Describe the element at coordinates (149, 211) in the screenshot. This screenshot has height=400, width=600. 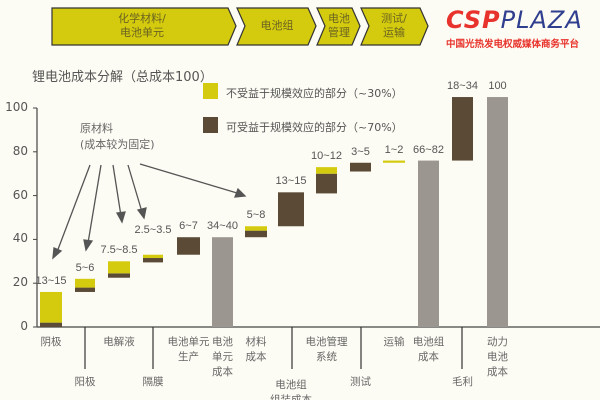
I see `annotation-arrows` at that location.